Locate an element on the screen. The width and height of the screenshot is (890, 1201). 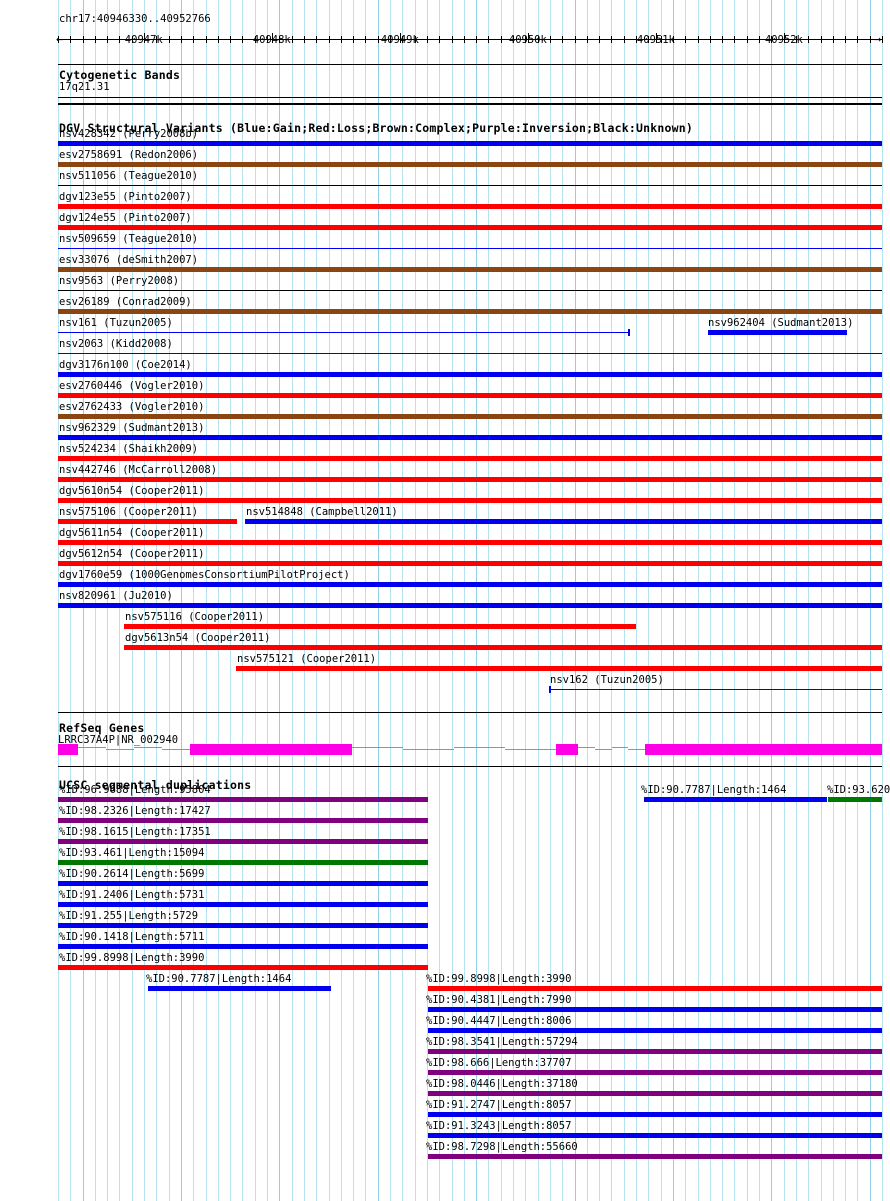
dgv-variant-label: nsv442746 (McCarroll2008) is located at coordinates (138, 470).